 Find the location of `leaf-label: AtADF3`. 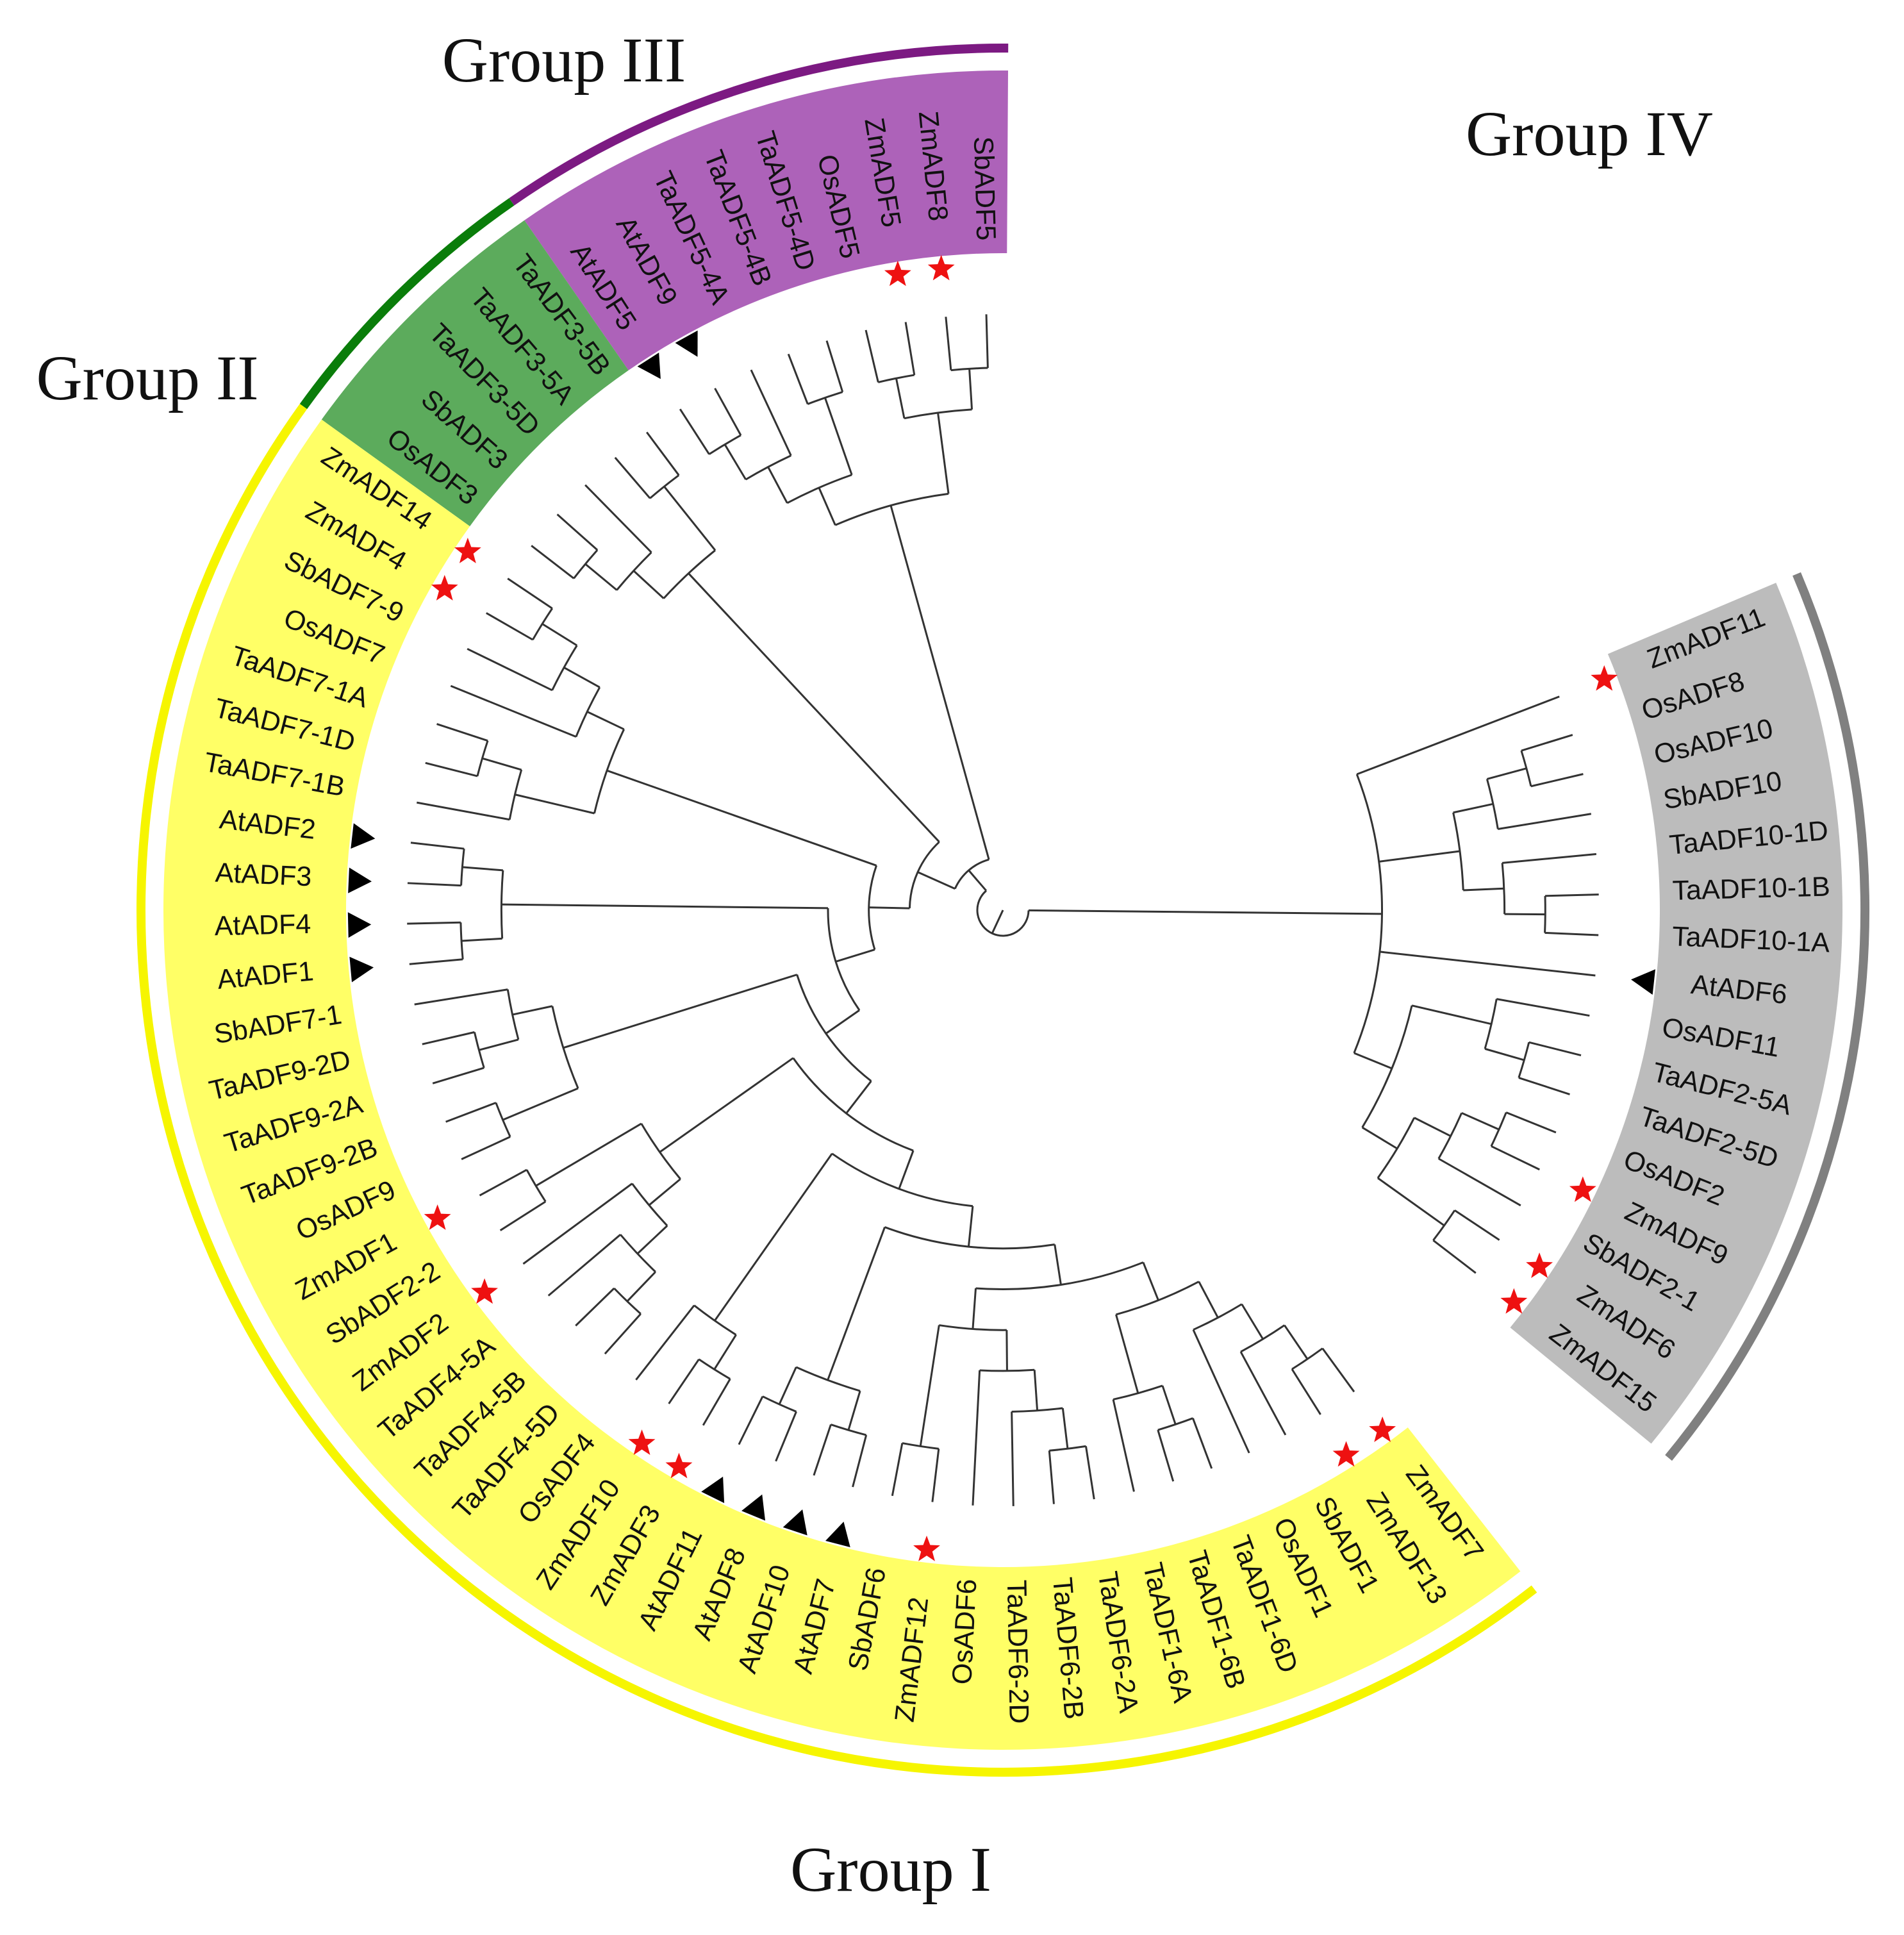

leaf-label: AtADF3 is located at coordinates (264, 876).